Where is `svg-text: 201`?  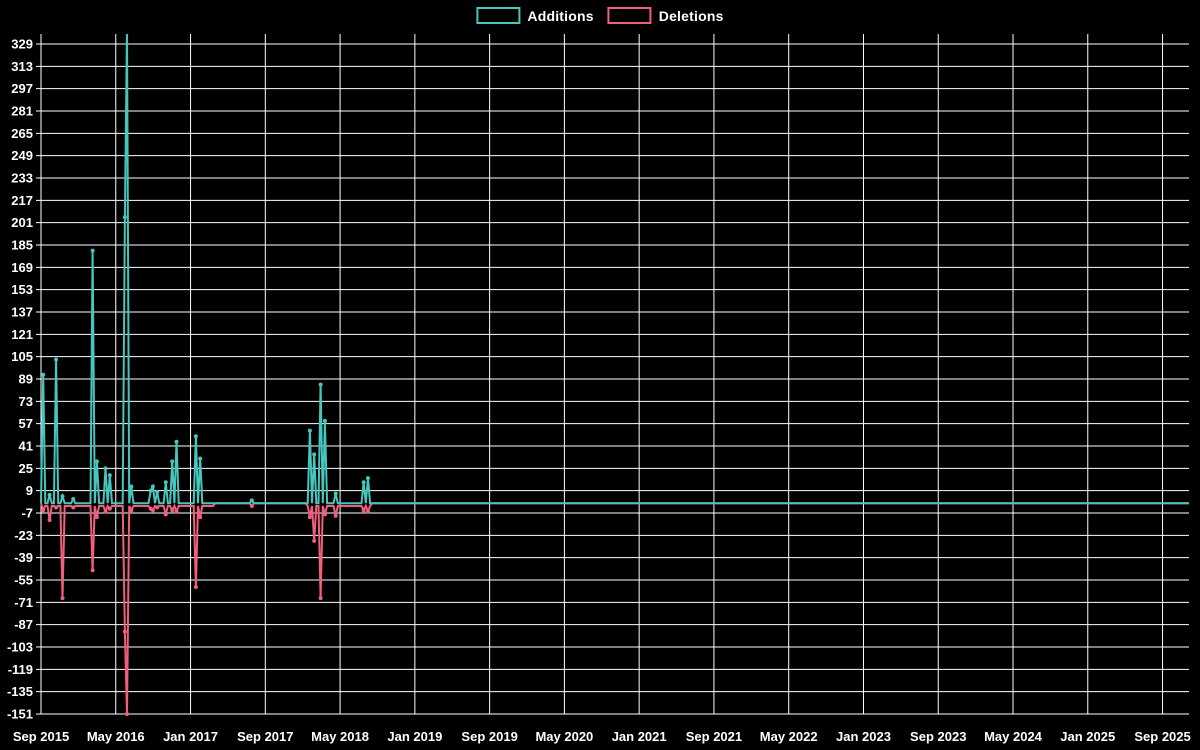 svg-text: 201 is located at coordinates (22, 222).